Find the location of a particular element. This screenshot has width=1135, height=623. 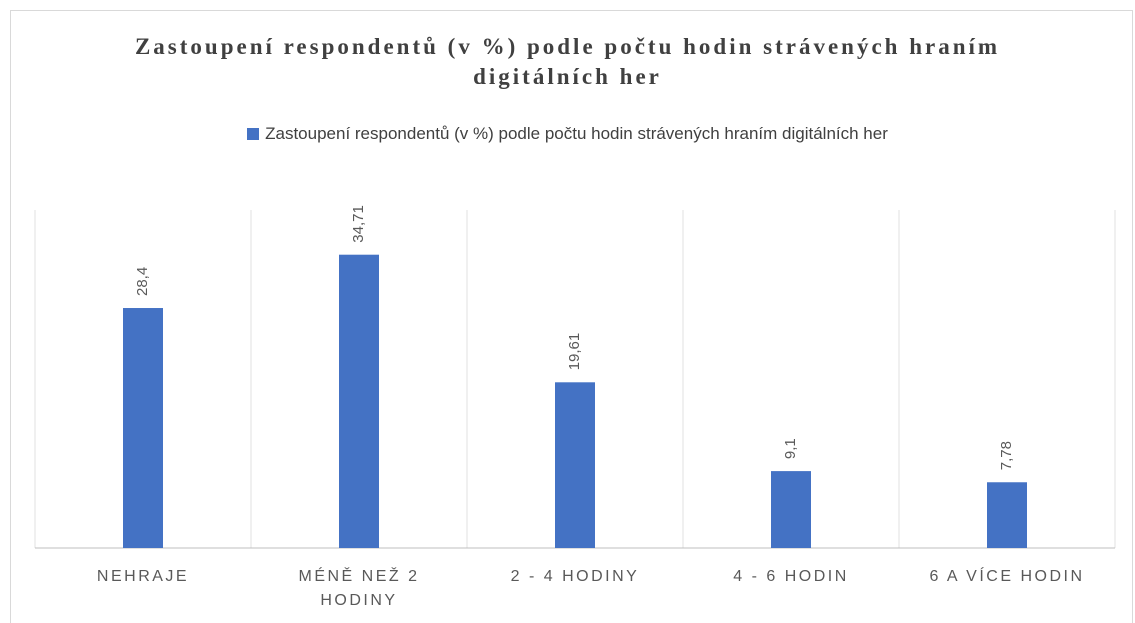

data-label: 7,78 is located at coordinates (1006, 455).